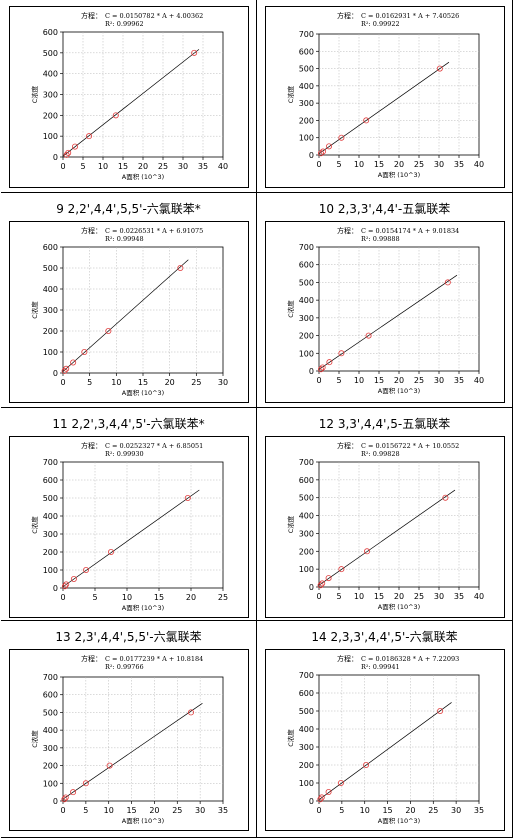 This screenshot has width=516, height=840. What do you see at coordinates (479, 596) in the screenshot?
I see `x-tick-label: 40` at bounding box center [479, 596].